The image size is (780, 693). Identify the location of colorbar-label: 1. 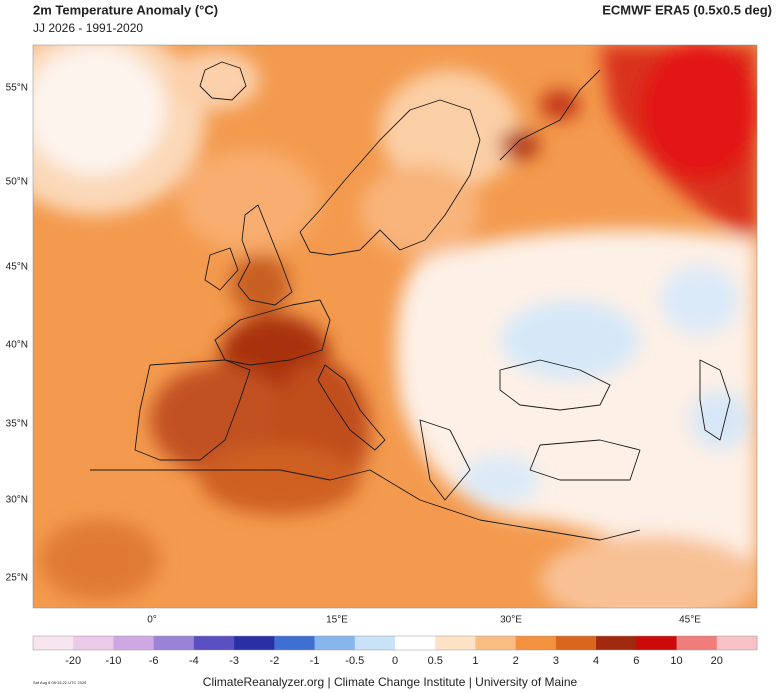
(475, 661).